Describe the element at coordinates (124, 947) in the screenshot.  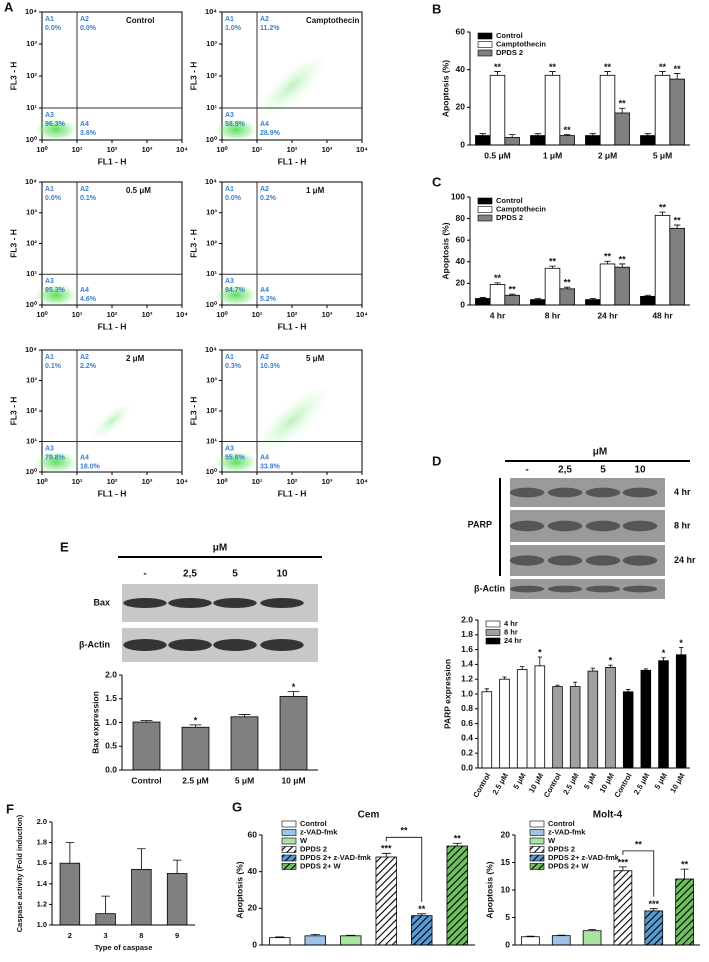
I see `x-axis-label: Type of caspase` at that location.